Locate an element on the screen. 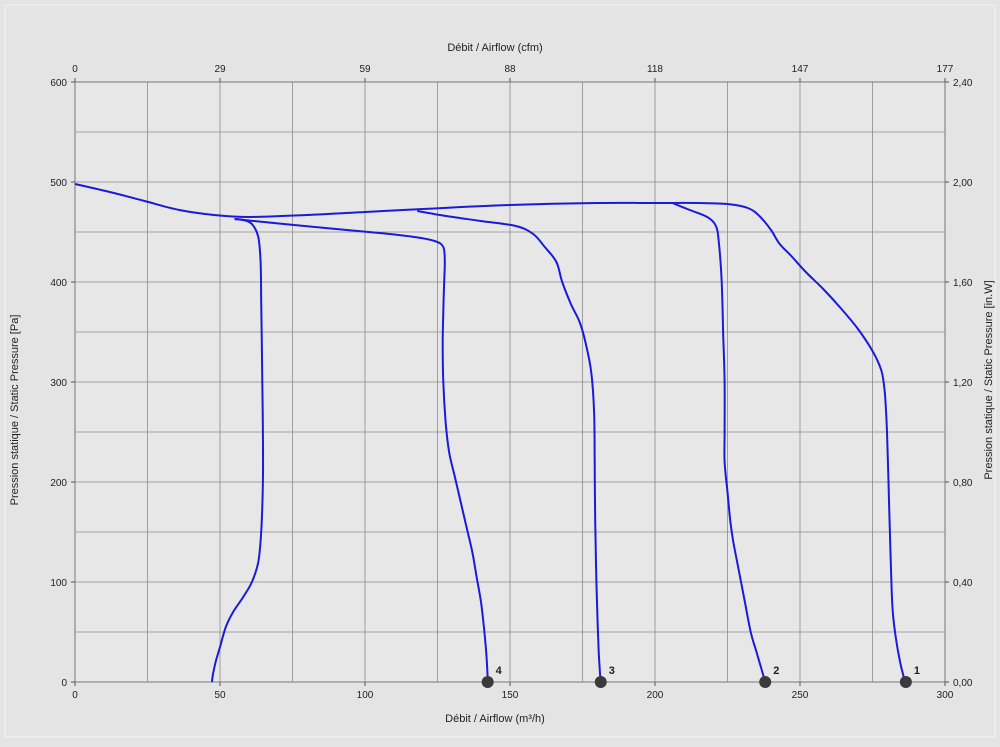  x-tick-label-bottom: 250 is located at coordinates (800, 695).